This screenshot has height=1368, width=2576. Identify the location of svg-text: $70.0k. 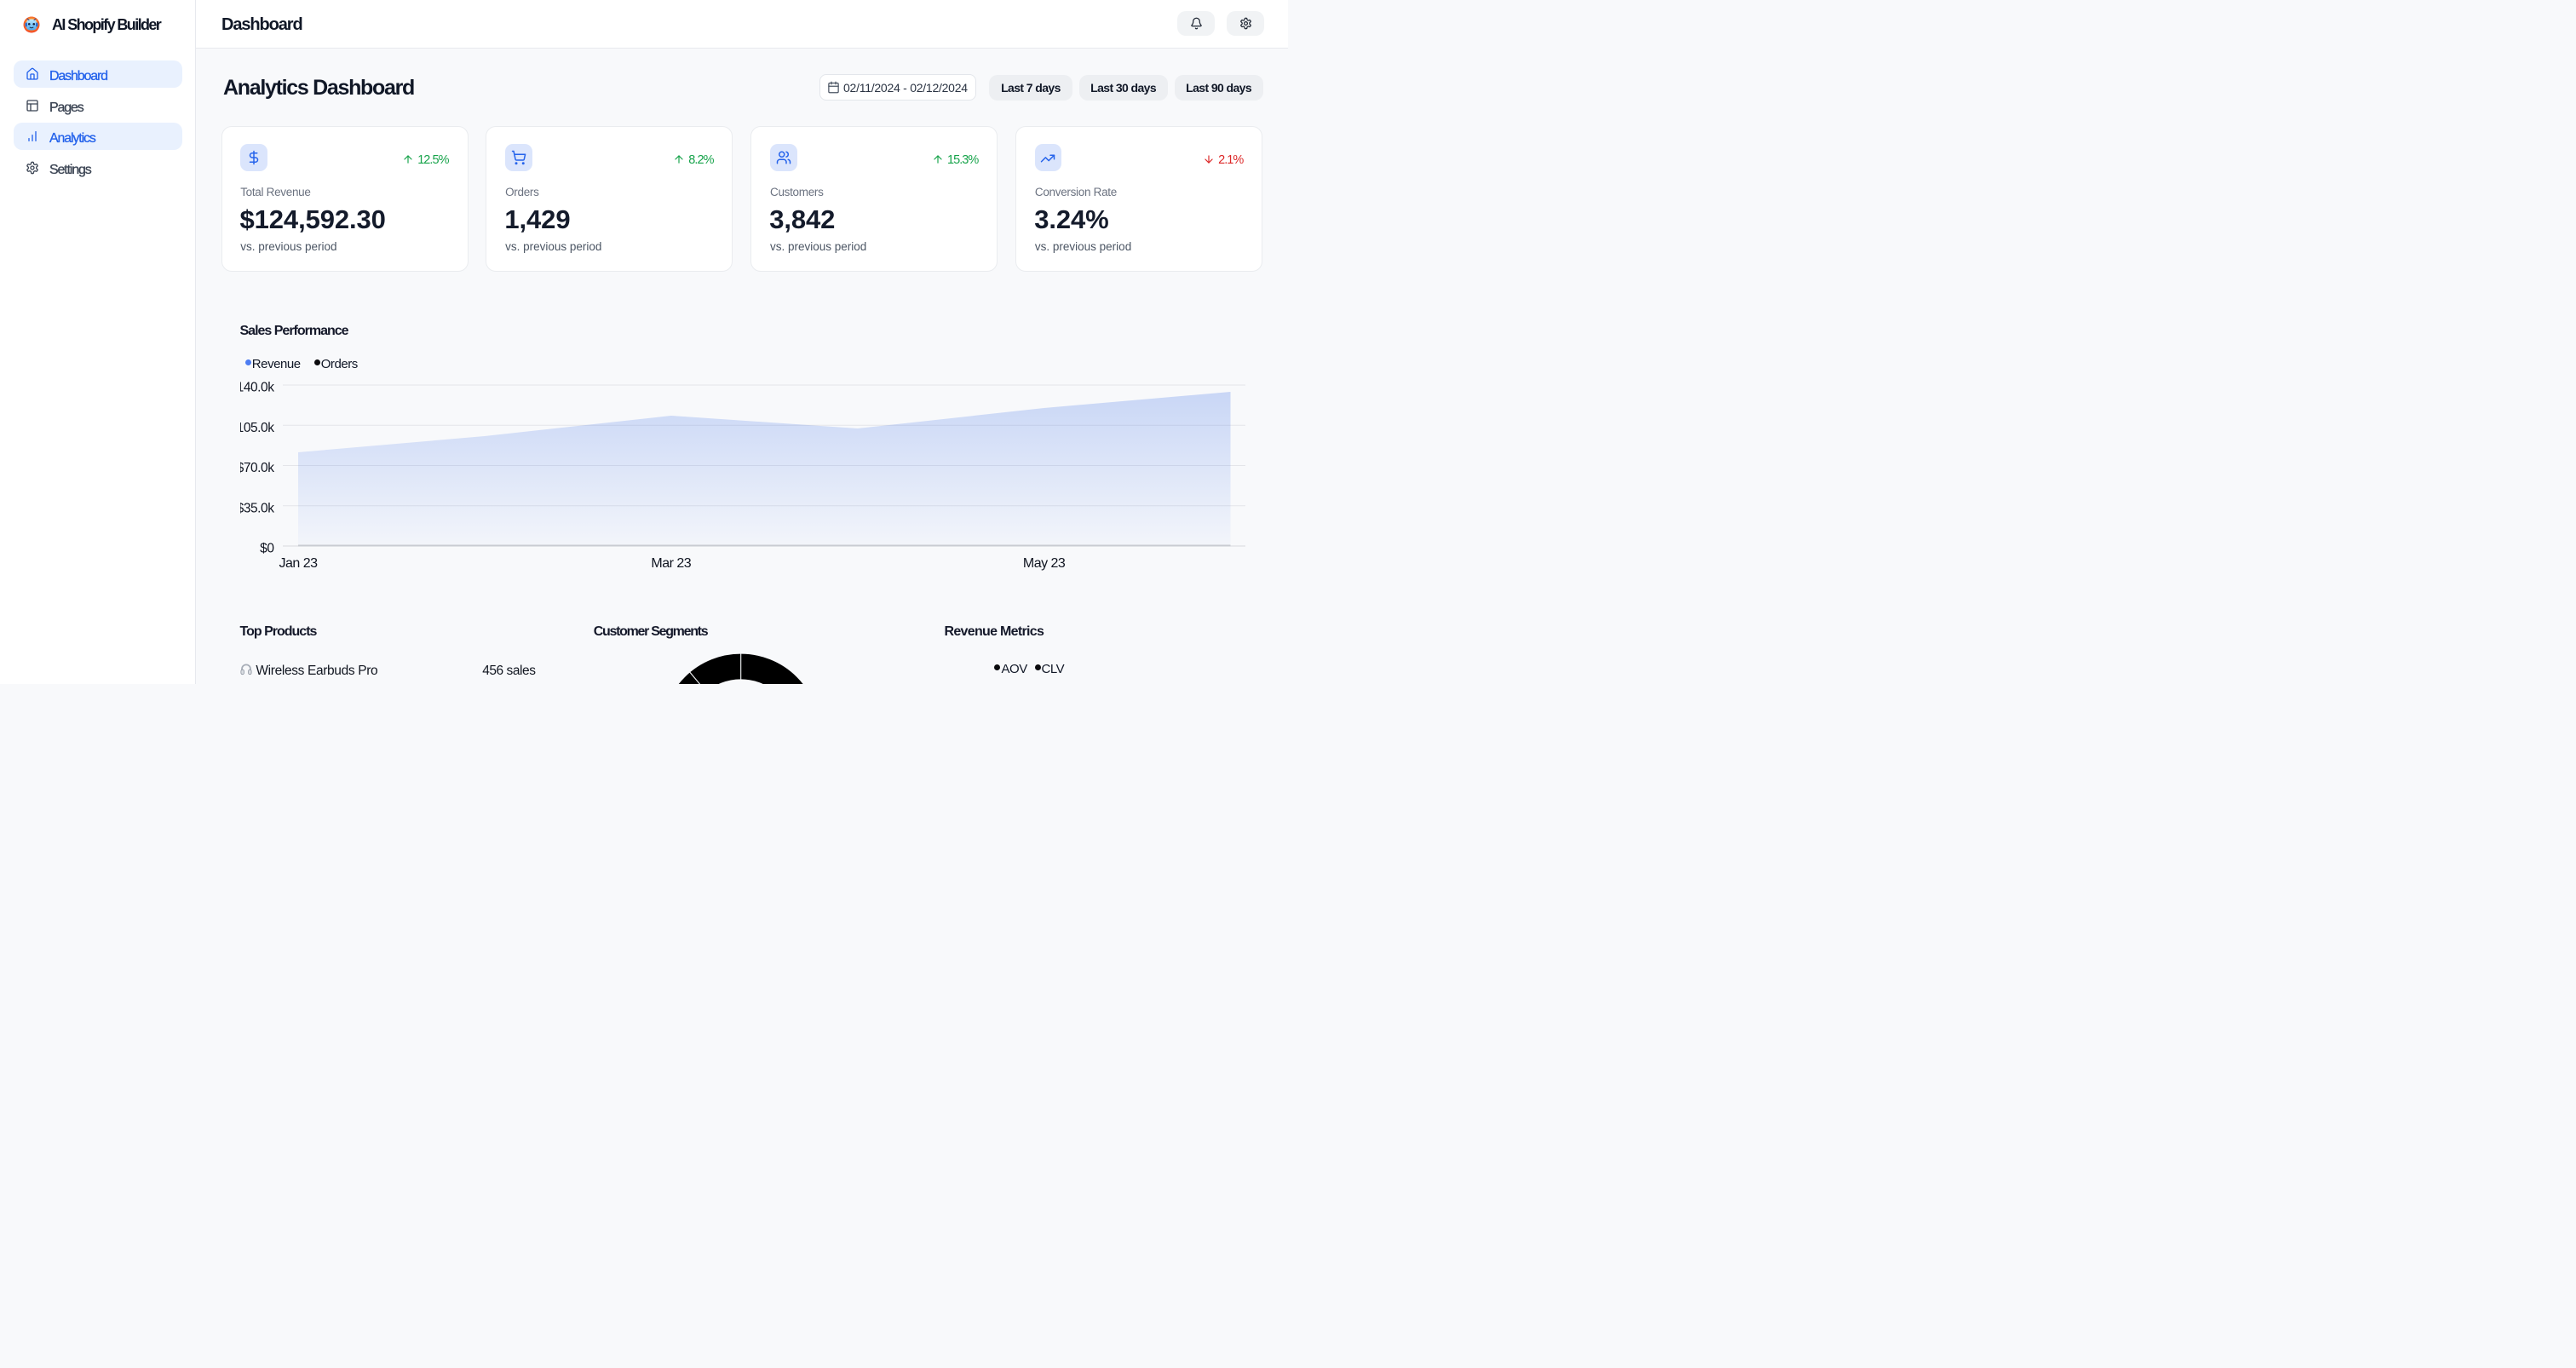
(257, 468).